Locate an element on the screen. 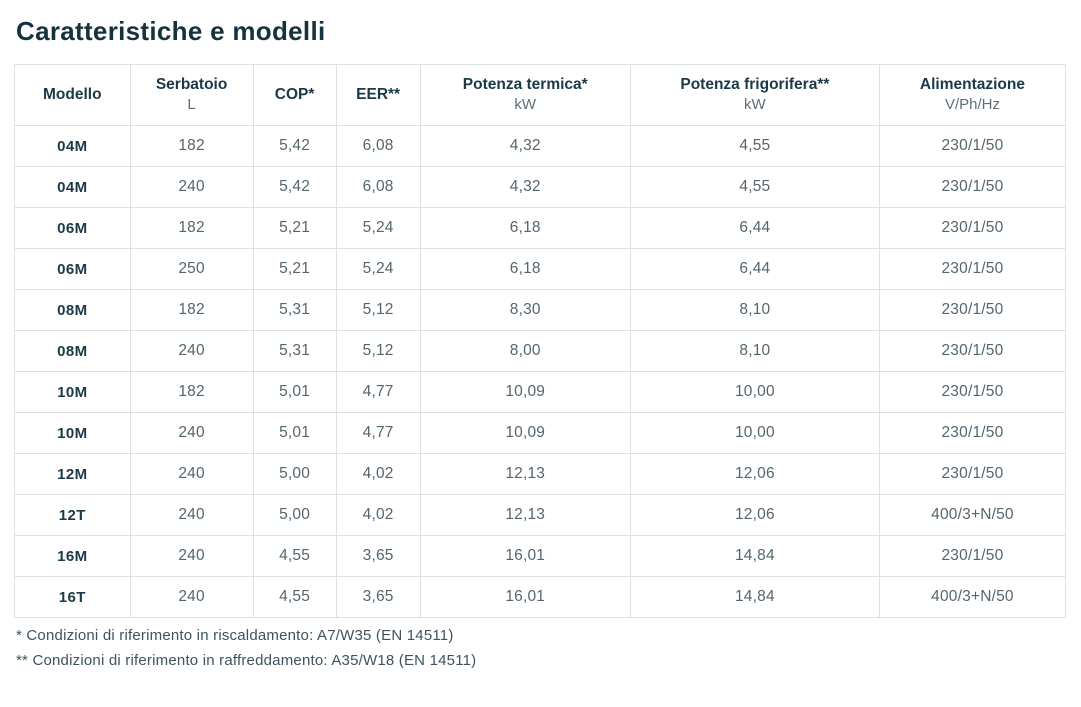 The height and width of the screenshot is (707, 1081). table-row: 16M 240 4,55 3,65 16,01 14,84 230/1/50 is located at coordinates (540, 556).